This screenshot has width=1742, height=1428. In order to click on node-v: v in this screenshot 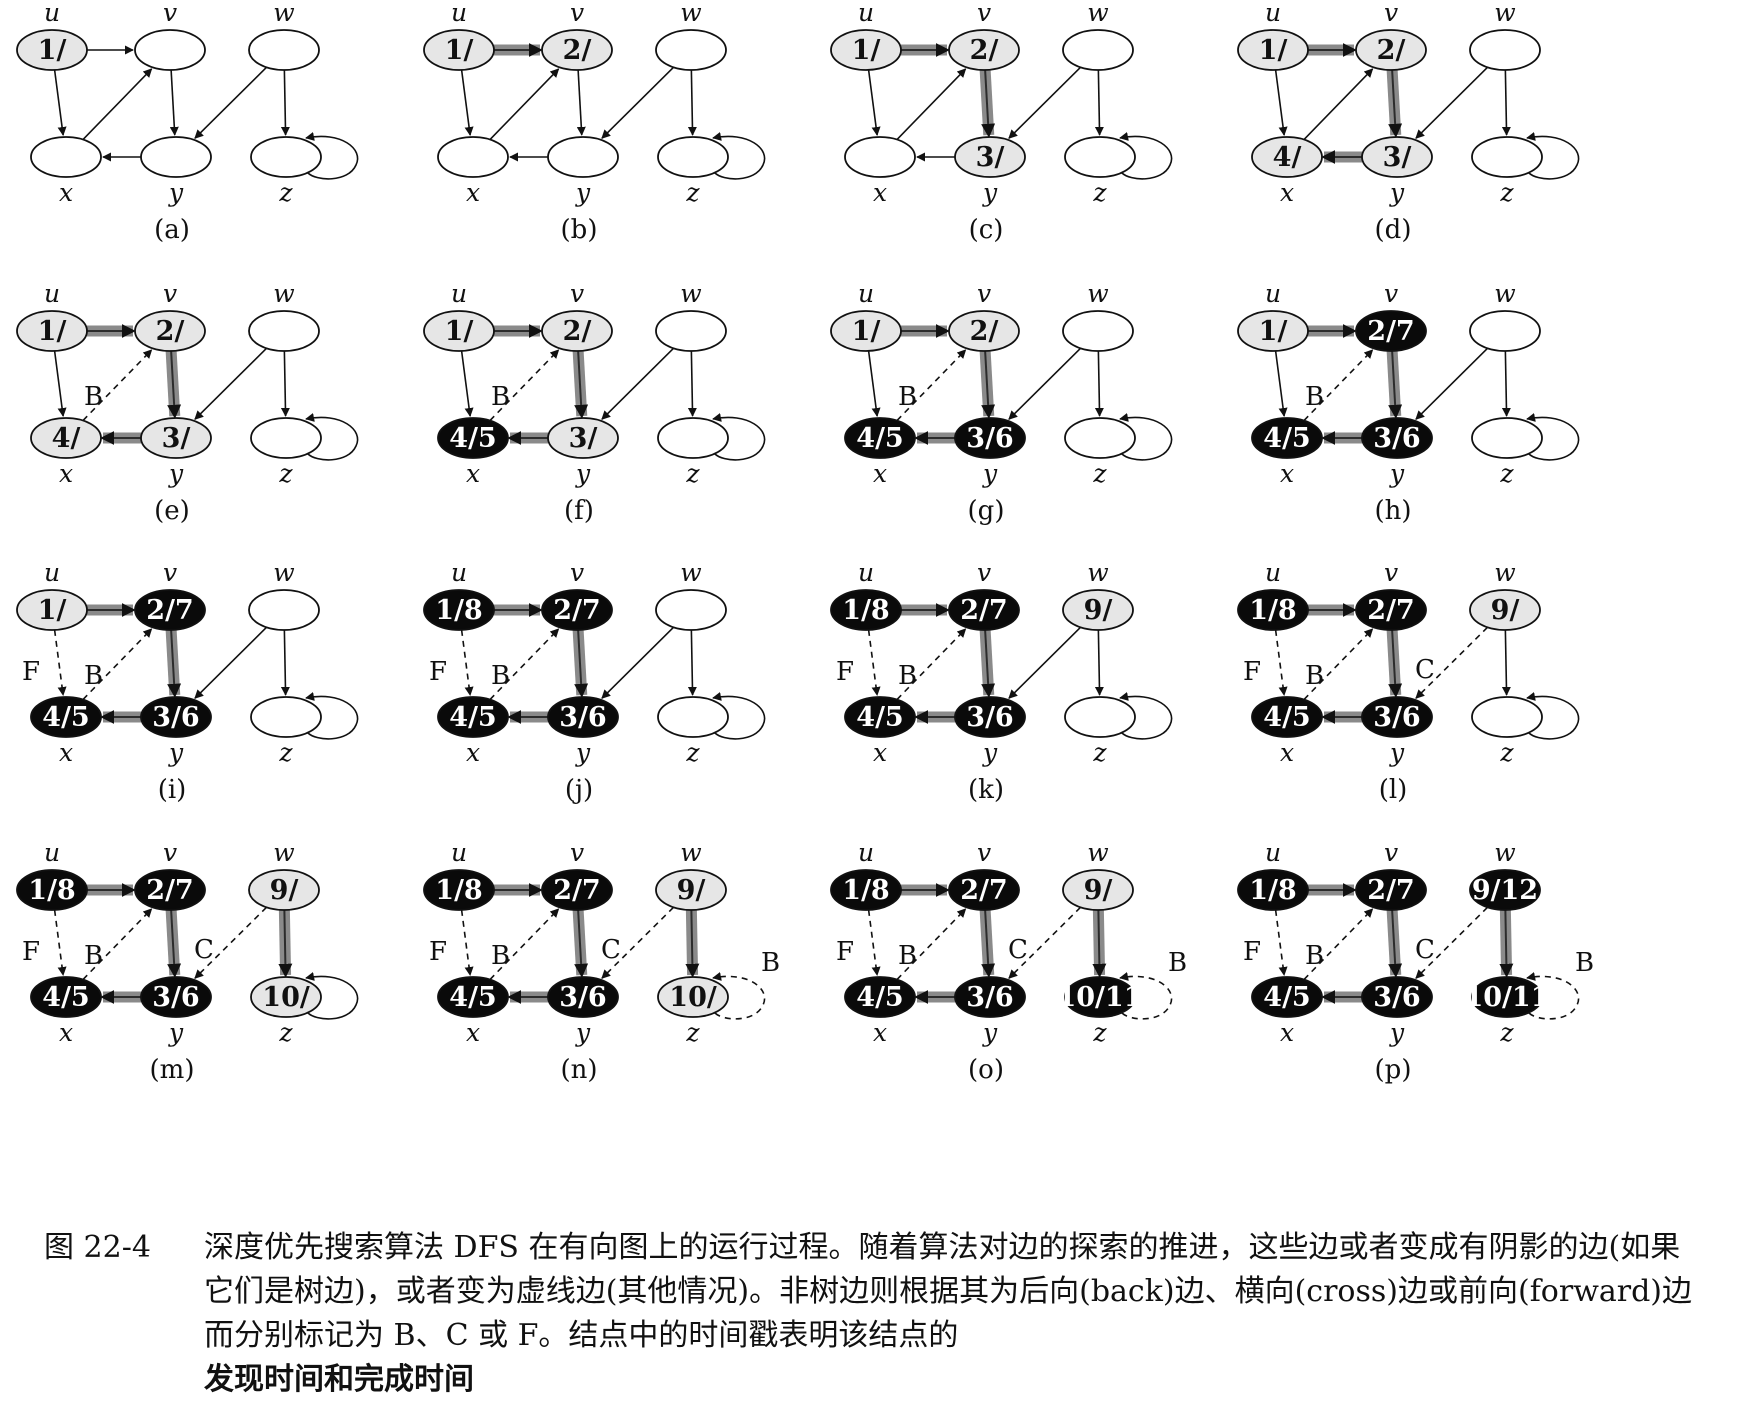, I will do `click(170, 35)`.